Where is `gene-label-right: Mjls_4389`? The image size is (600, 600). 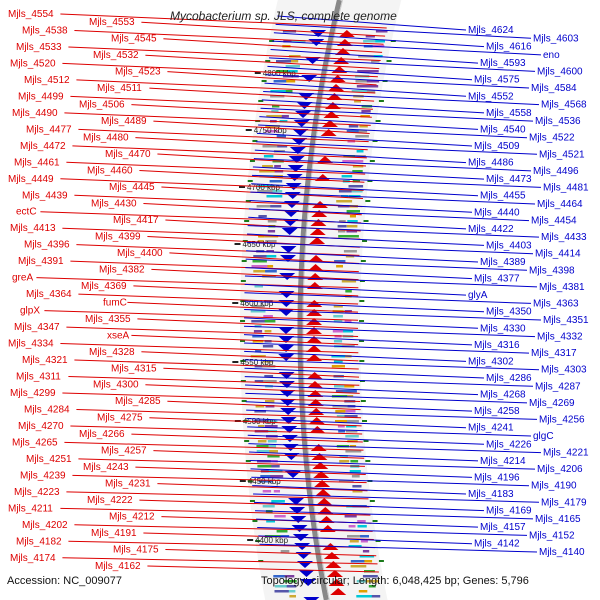 gene-label-right: Mjls_4389 is located at coordinates (503, 262).